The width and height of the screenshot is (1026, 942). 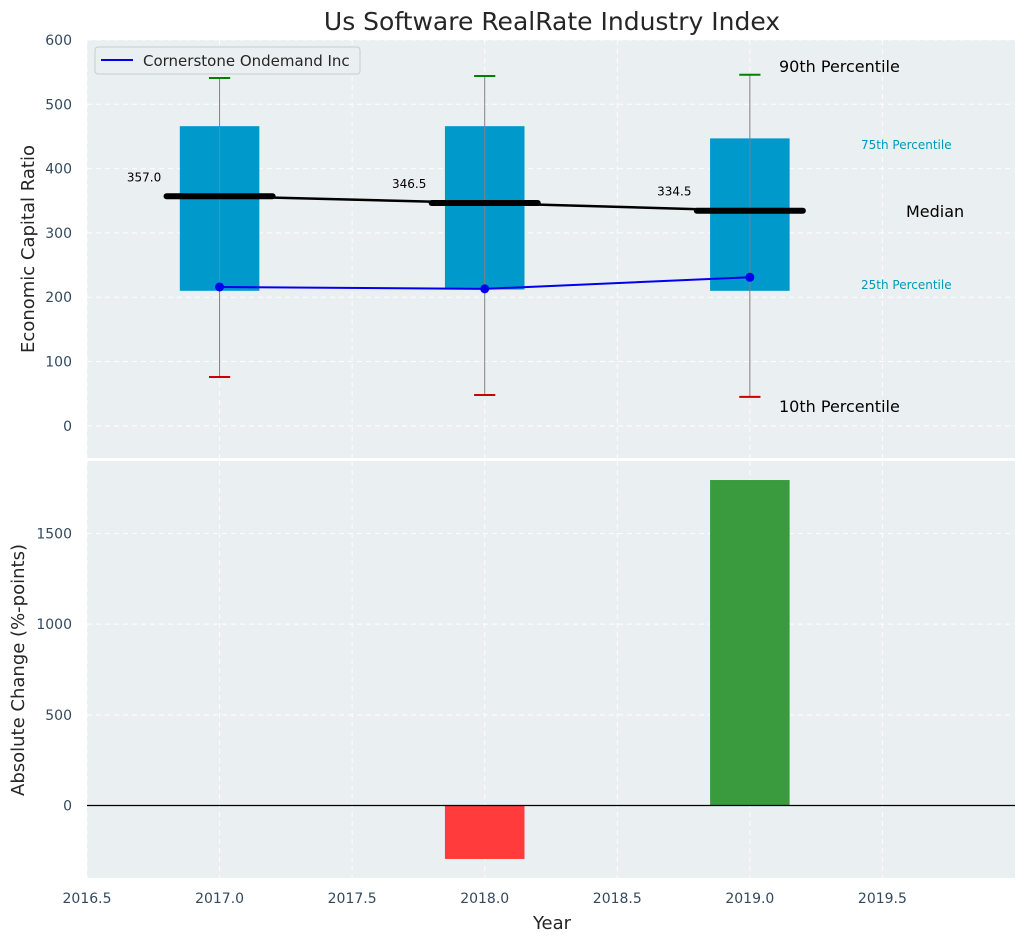 I want to click on bottom-y-ticks: 0 500 1000 1500, so click(x=54, y=671).